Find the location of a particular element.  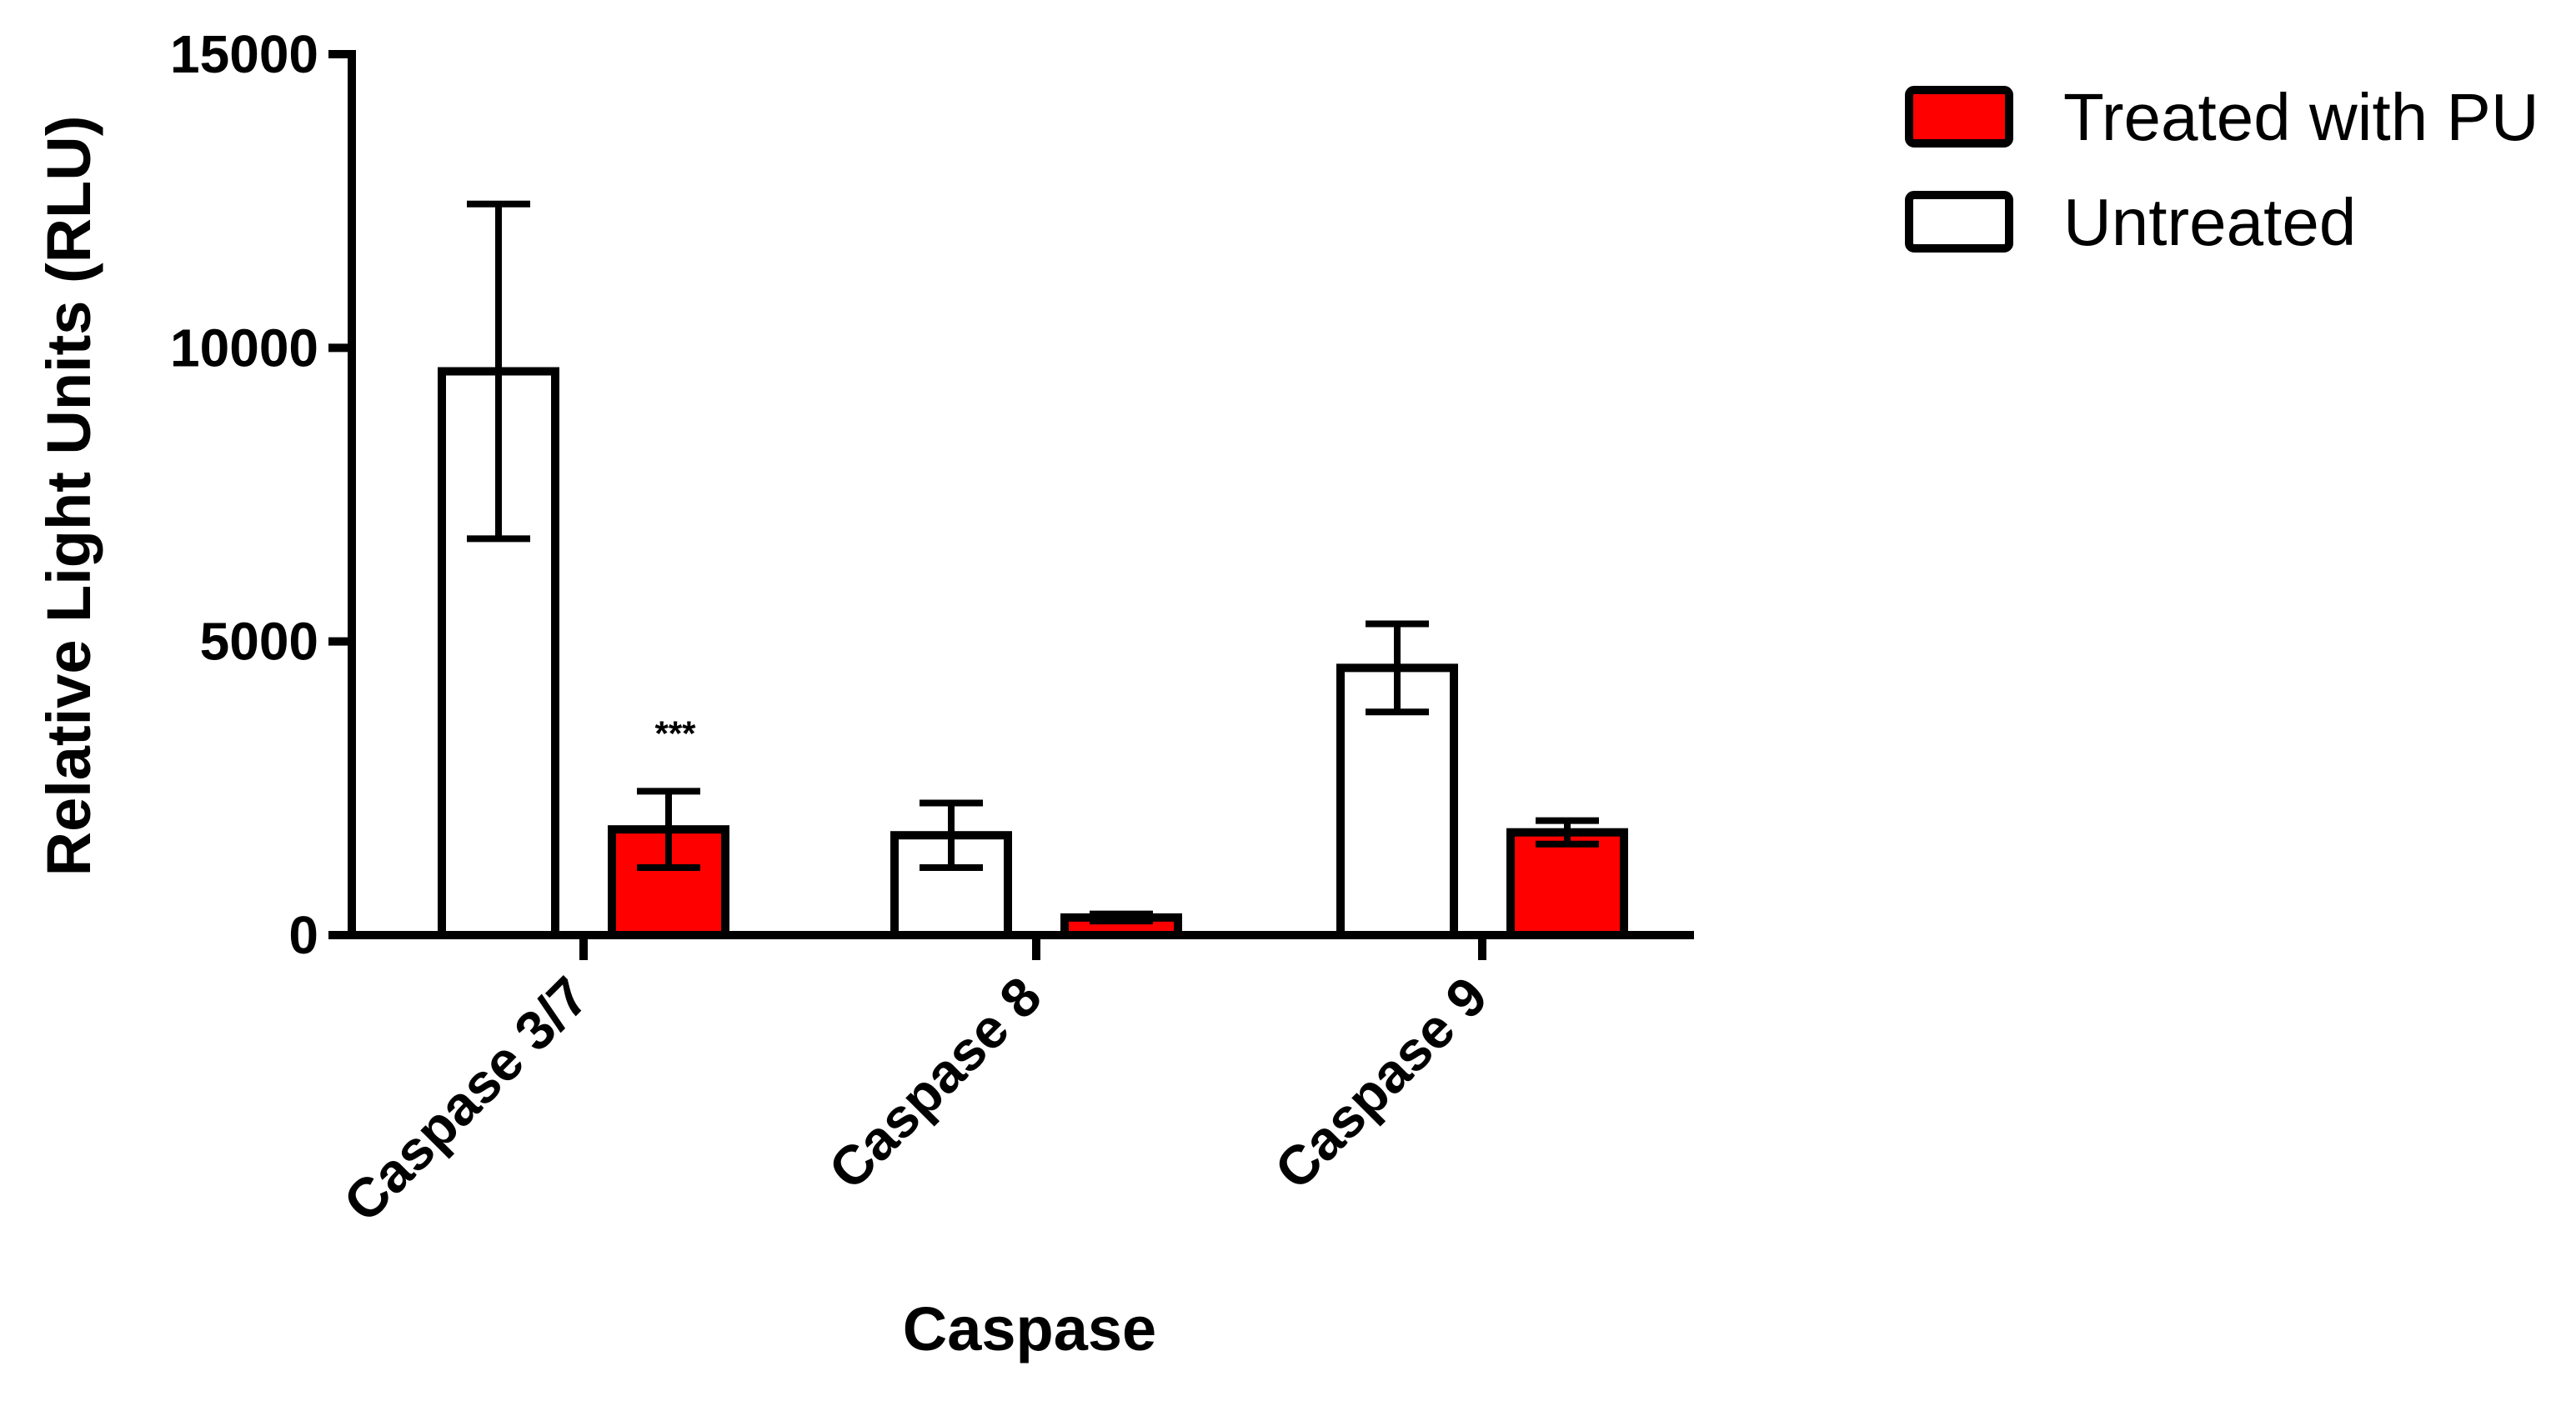

significance-annotation: *** is located at coordinates (675, 733).